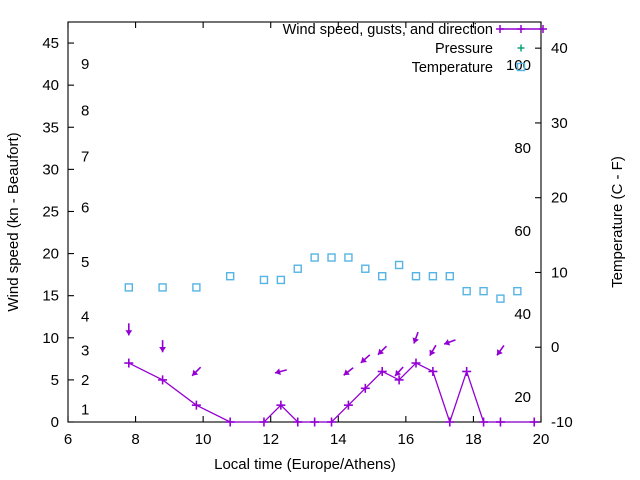 The image size is (640, 480). Describe the element at coordinates (50, 338) in the screenshot. I see `y-axis-tick-label: 10` at that location.